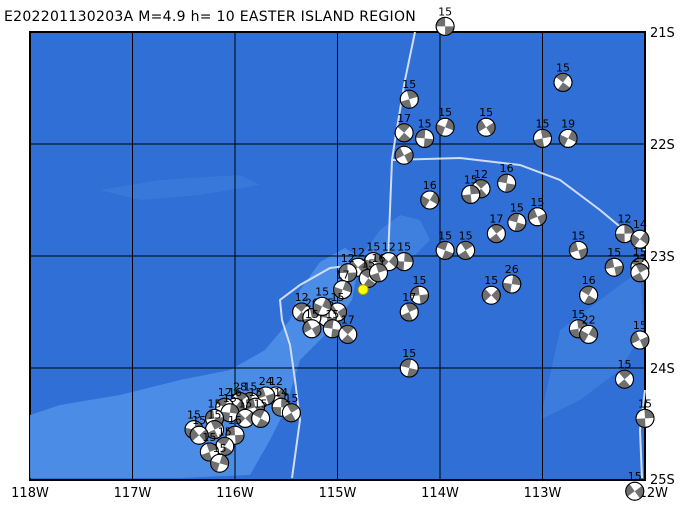 The height and width of the screenshot is (509, 691). I want to click on lon-label: 116W, so click(235, 493).